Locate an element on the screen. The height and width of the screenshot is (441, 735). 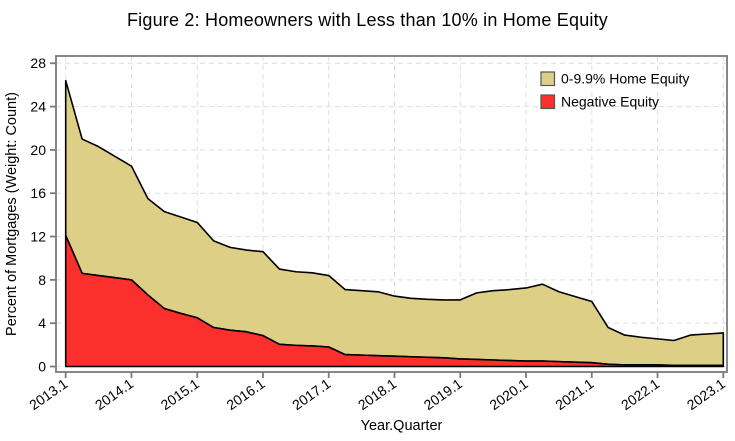
y-tick-label: 28 is located at coordinates (38, 63).